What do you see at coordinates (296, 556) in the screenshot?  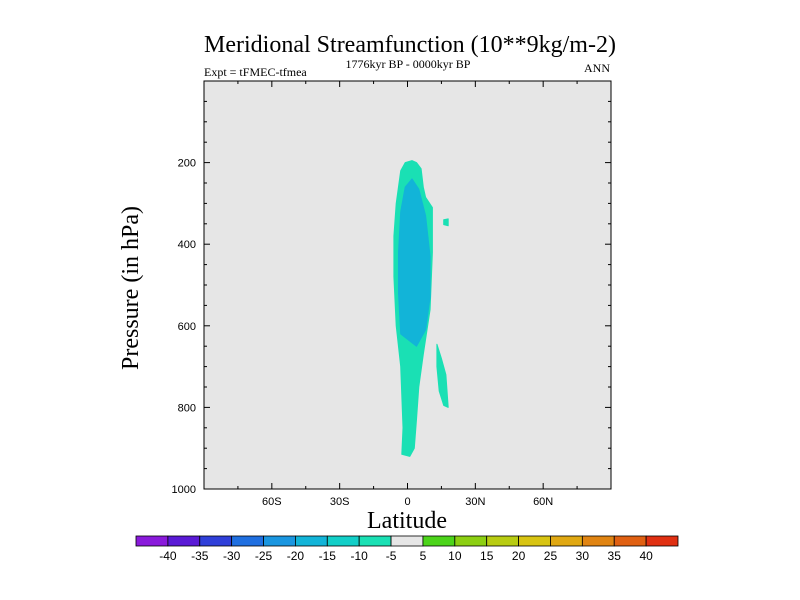 I see `colorbar-label: -20` at bounding box center [296, 556].